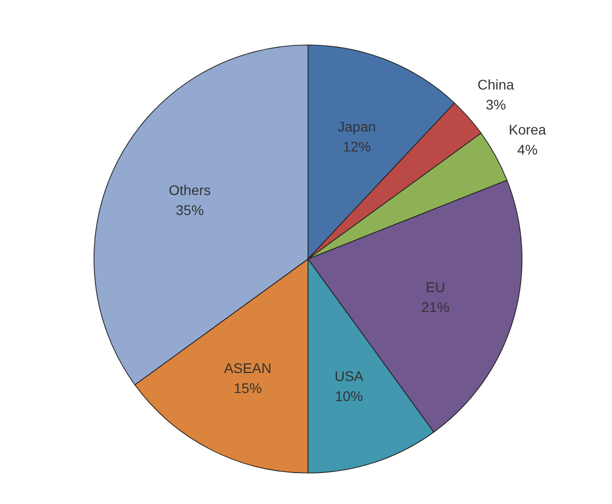  Describe the element at coordinates (435, 307) in the screenshot. I see `data-label: 21%` at that location.